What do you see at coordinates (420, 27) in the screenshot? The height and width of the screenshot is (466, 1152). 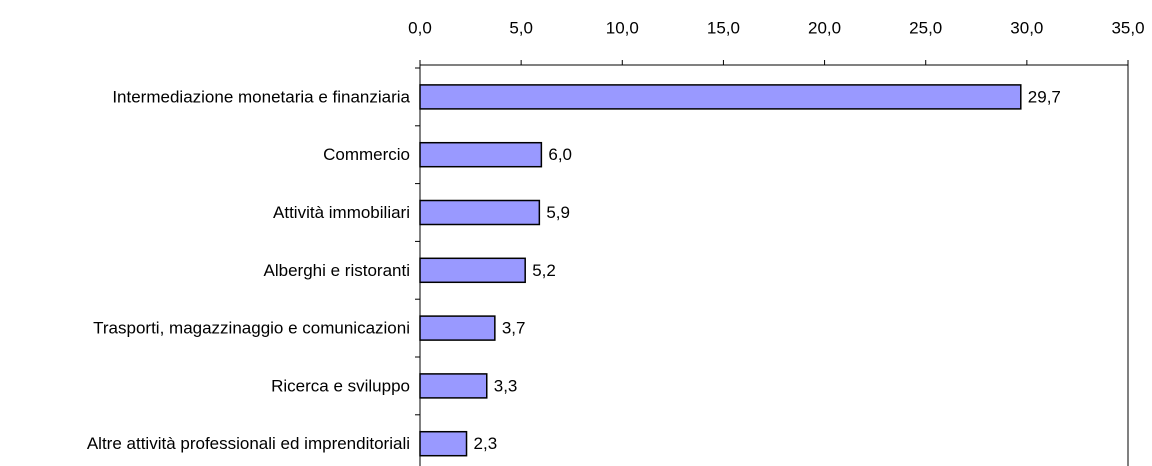 I see `x-tick-label: 0,0` at bounding box center [420, 27].